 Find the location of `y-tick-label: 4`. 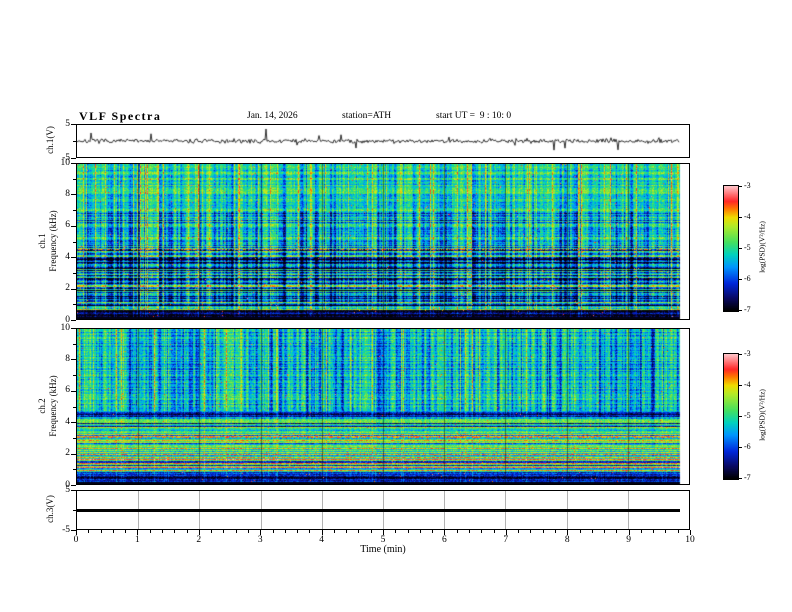

y-tick-label: 4 is located at coordinates (67, 256).